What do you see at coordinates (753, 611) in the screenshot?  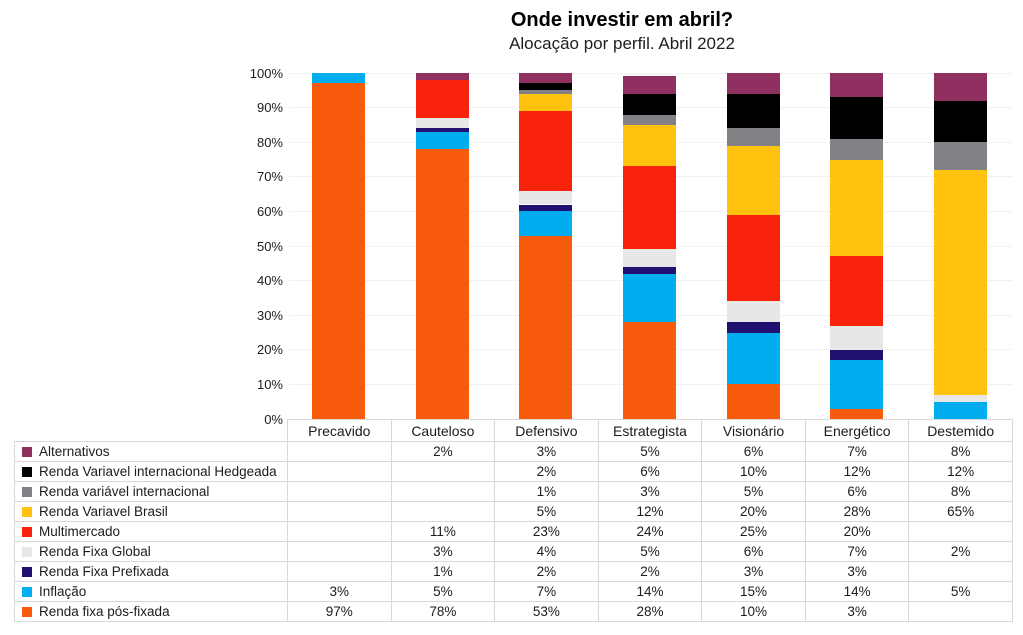 I see `value-cell: 10%` at bounding box center [753, 611].